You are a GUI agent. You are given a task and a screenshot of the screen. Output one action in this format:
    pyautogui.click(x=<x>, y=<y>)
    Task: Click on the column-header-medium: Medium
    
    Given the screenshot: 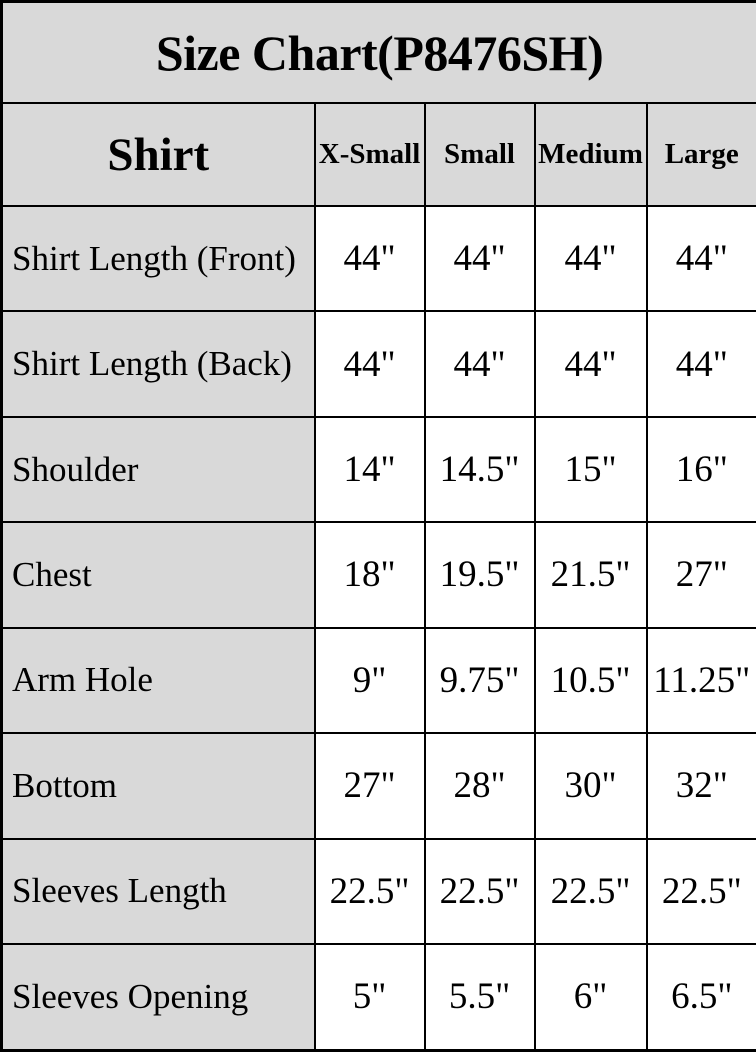 What is the action you would take?
    pyautogui.click(x=590, y=154)
    